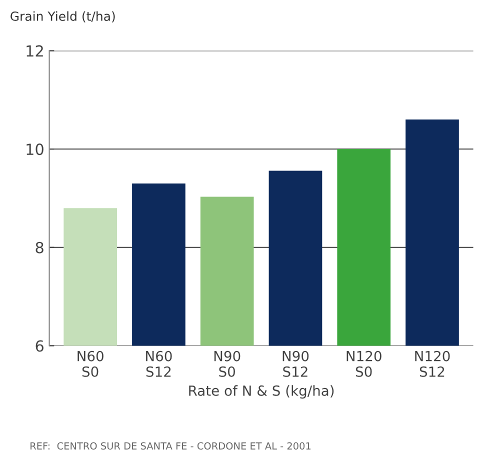 This screenshot has height=461, width=493. Describe the element at coordinates (34, 51) in the screenshot. I see `y-tick-label: 12` at that location.